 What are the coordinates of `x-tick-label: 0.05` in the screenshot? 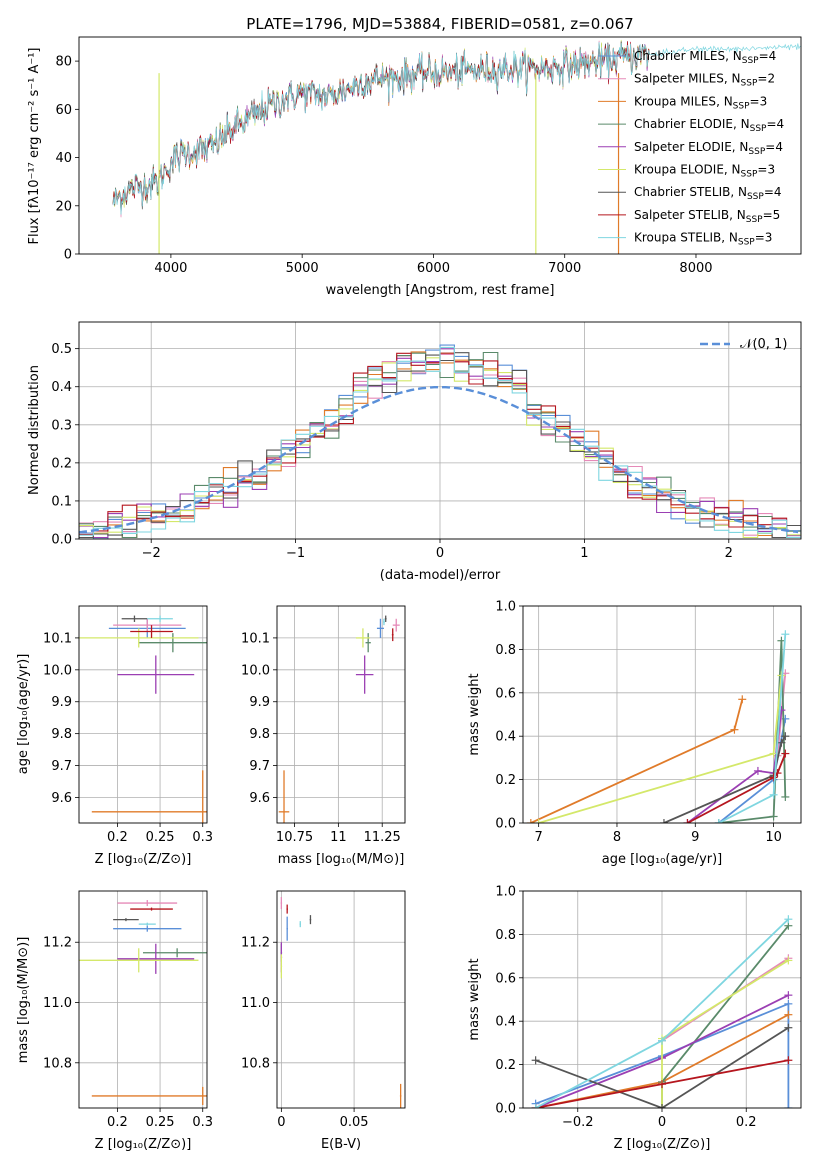 It's located at (354, 1122).